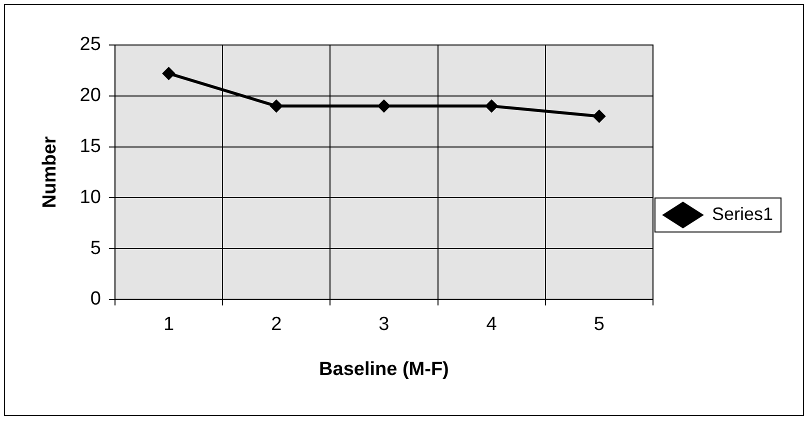 This screenshot has width=810, height=422. What do you see at coordinates (95, 248) in the screenshot?
I see `y-tick-label: 5` at bounding box center [95, 248].